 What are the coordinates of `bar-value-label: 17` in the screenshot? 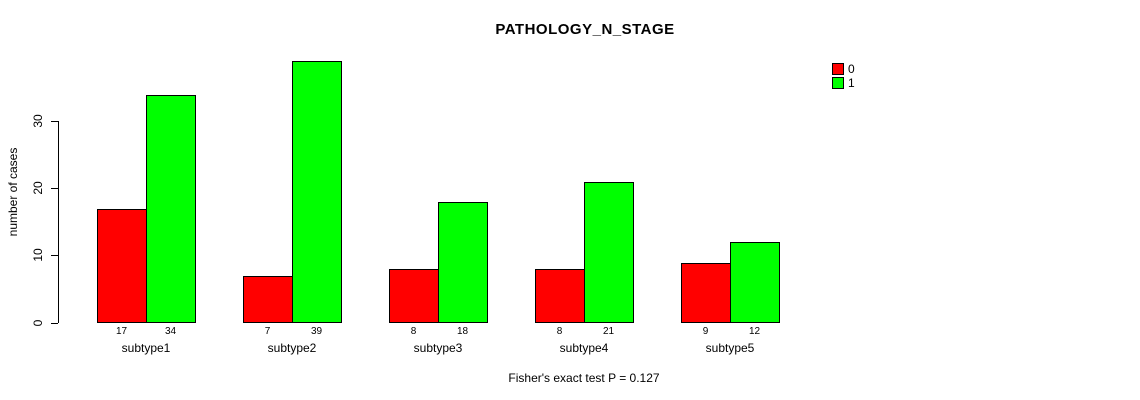 It's located at (121, 331).